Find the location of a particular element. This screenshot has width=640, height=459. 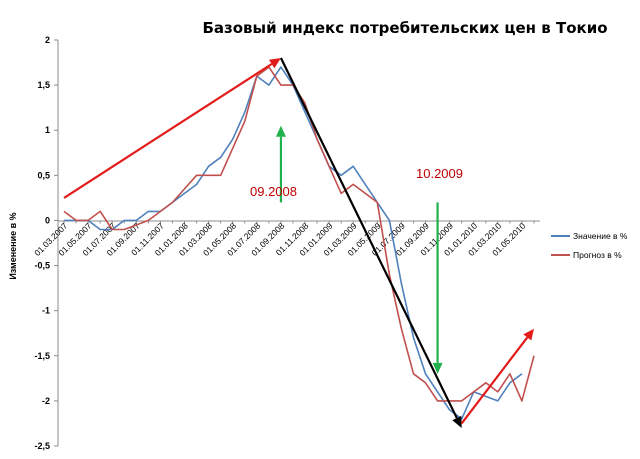

legend-label-series-1: Значение в % is located at coordinates (600, 236).